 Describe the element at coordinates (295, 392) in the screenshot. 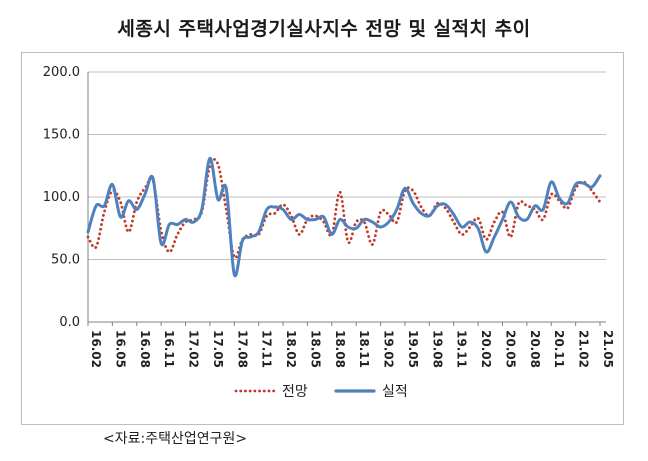

I see `legend-forecast-label: 전망` at that location.